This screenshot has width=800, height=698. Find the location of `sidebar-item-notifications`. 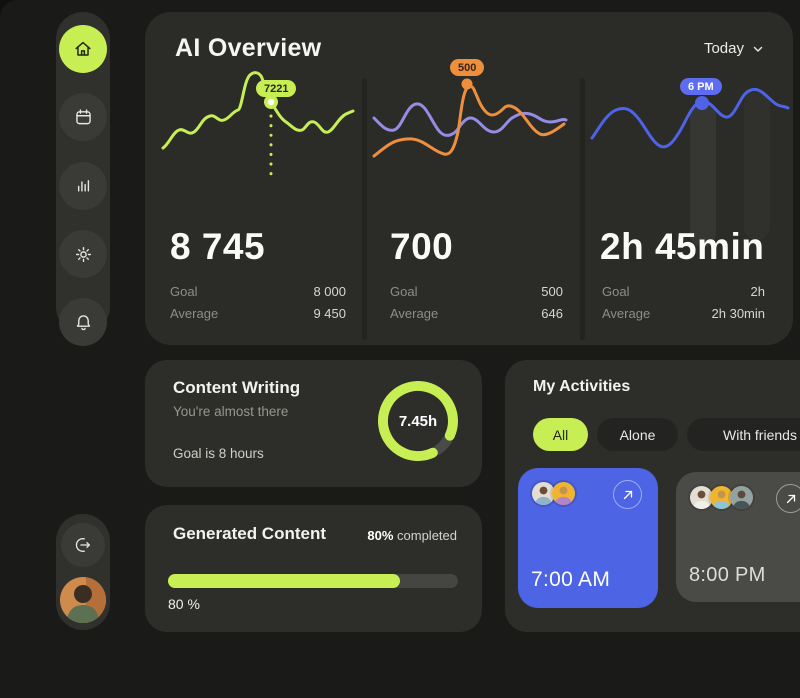

sidebar-item-notifications is located at coordinates (83, 322).